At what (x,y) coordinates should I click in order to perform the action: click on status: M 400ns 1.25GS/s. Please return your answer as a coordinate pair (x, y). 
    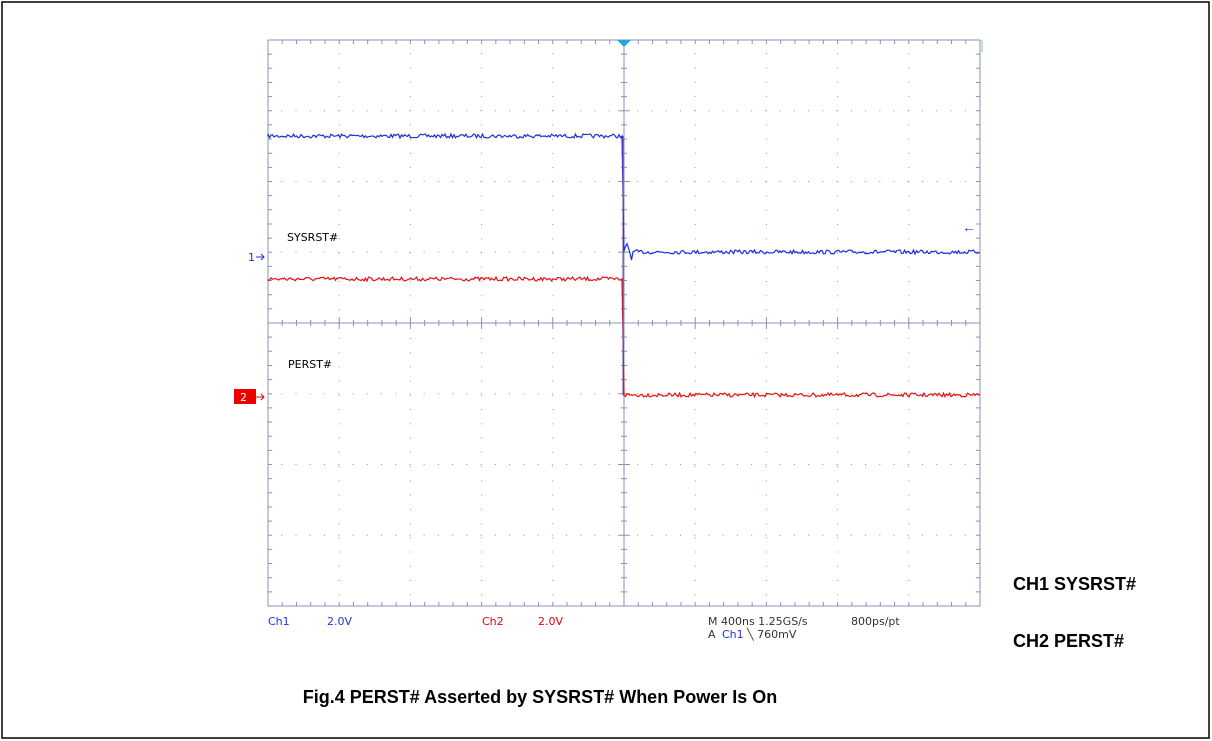
    Looking at the image, I should click on (758, 621).